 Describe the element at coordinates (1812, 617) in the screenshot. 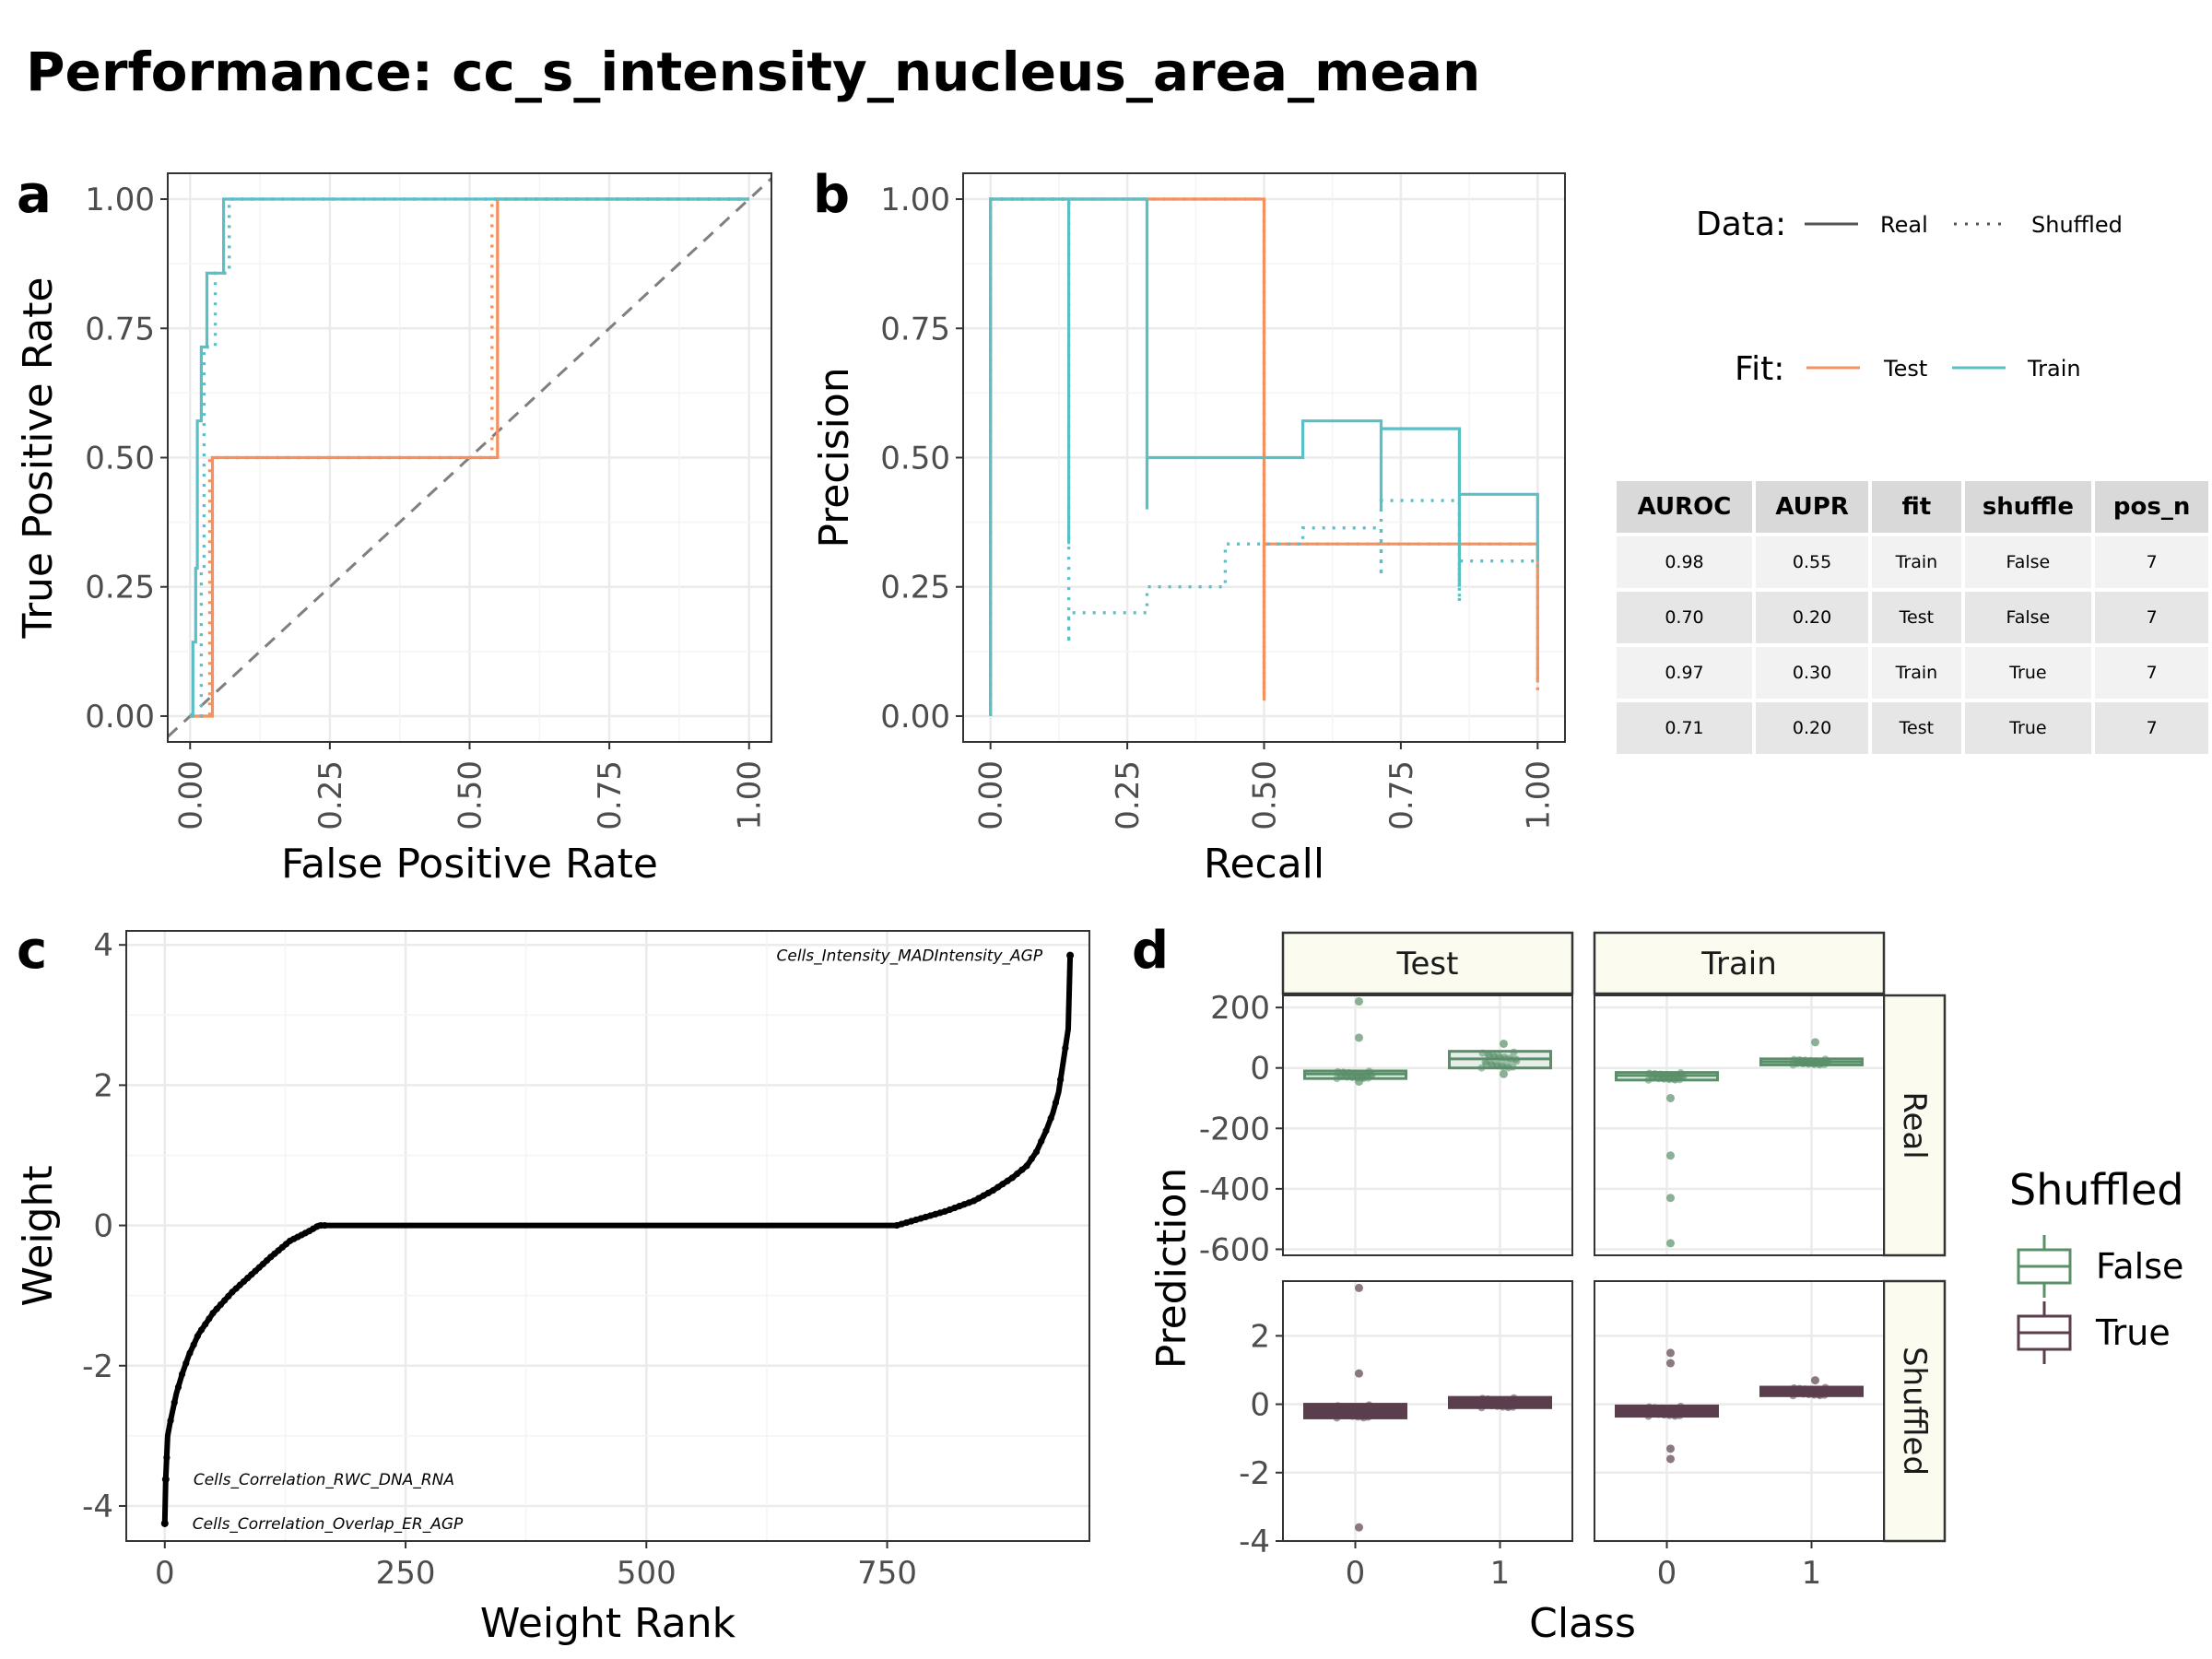

I see `table-cell: 0.20` at that location.